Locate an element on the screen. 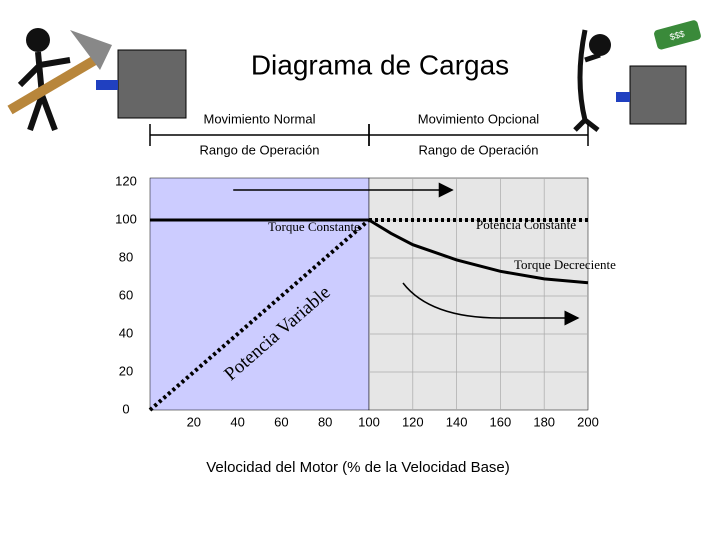  bat is located at coordinates (52, 85).